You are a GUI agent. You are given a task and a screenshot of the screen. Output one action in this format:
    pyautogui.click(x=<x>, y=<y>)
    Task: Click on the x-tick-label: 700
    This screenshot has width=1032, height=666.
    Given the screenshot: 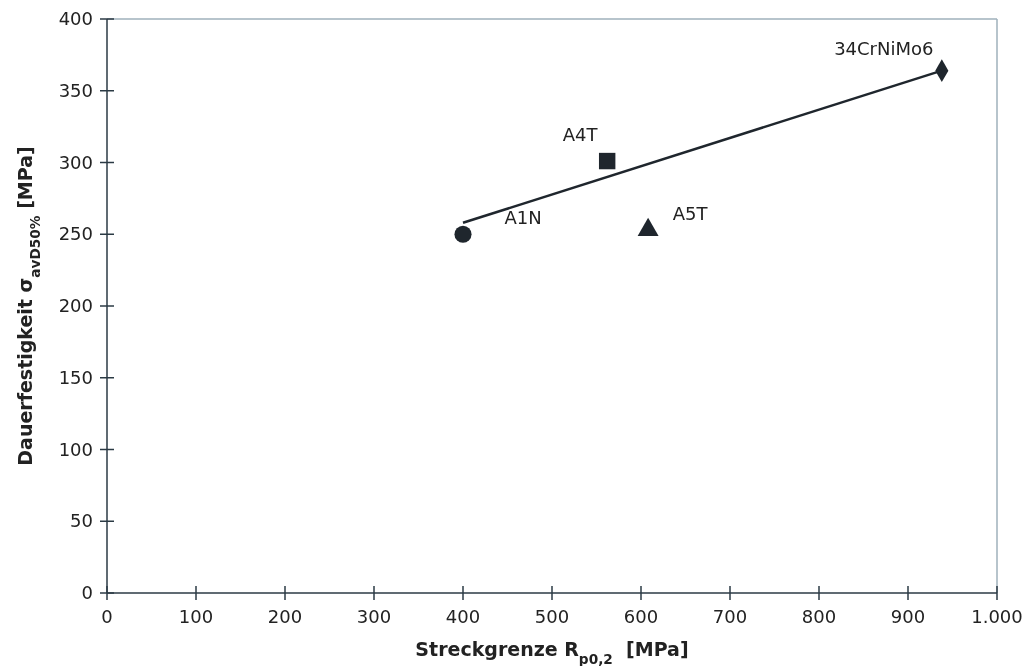 What is the action you would take?
    pyautogui.click(x=730, y=616)
    